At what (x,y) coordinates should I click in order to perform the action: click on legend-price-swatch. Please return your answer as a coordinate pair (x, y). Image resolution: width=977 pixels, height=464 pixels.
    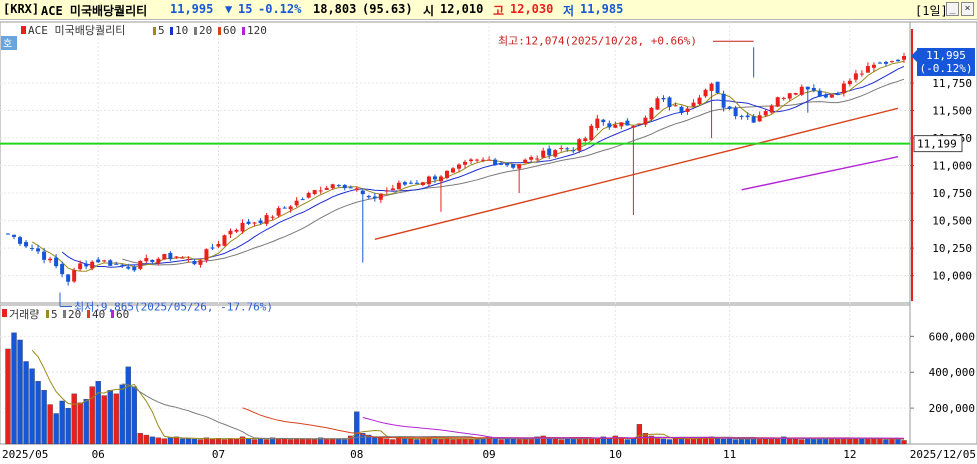
    Looking at the image, I should click on (23, 30).